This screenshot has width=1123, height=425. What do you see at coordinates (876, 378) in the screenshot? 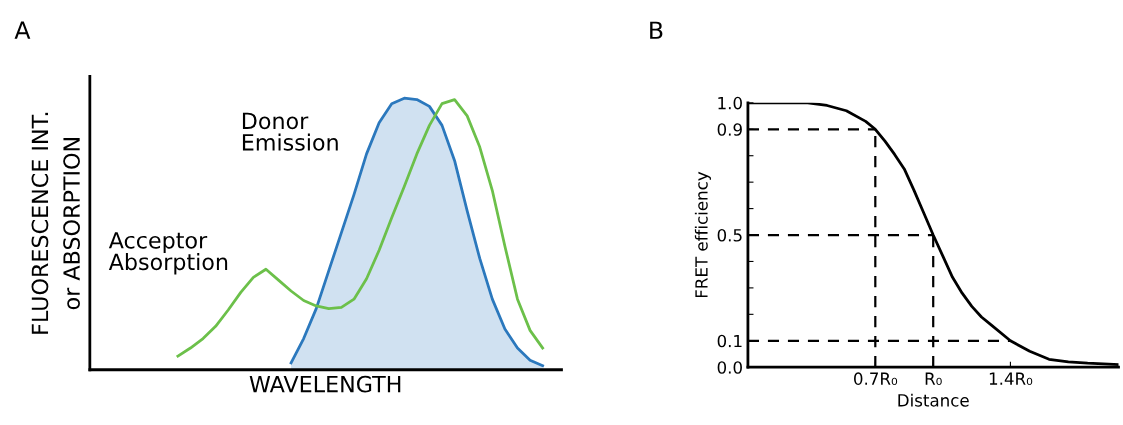
I see `x-tick-label: 0.7R₀` at bounding box center [876, 378].